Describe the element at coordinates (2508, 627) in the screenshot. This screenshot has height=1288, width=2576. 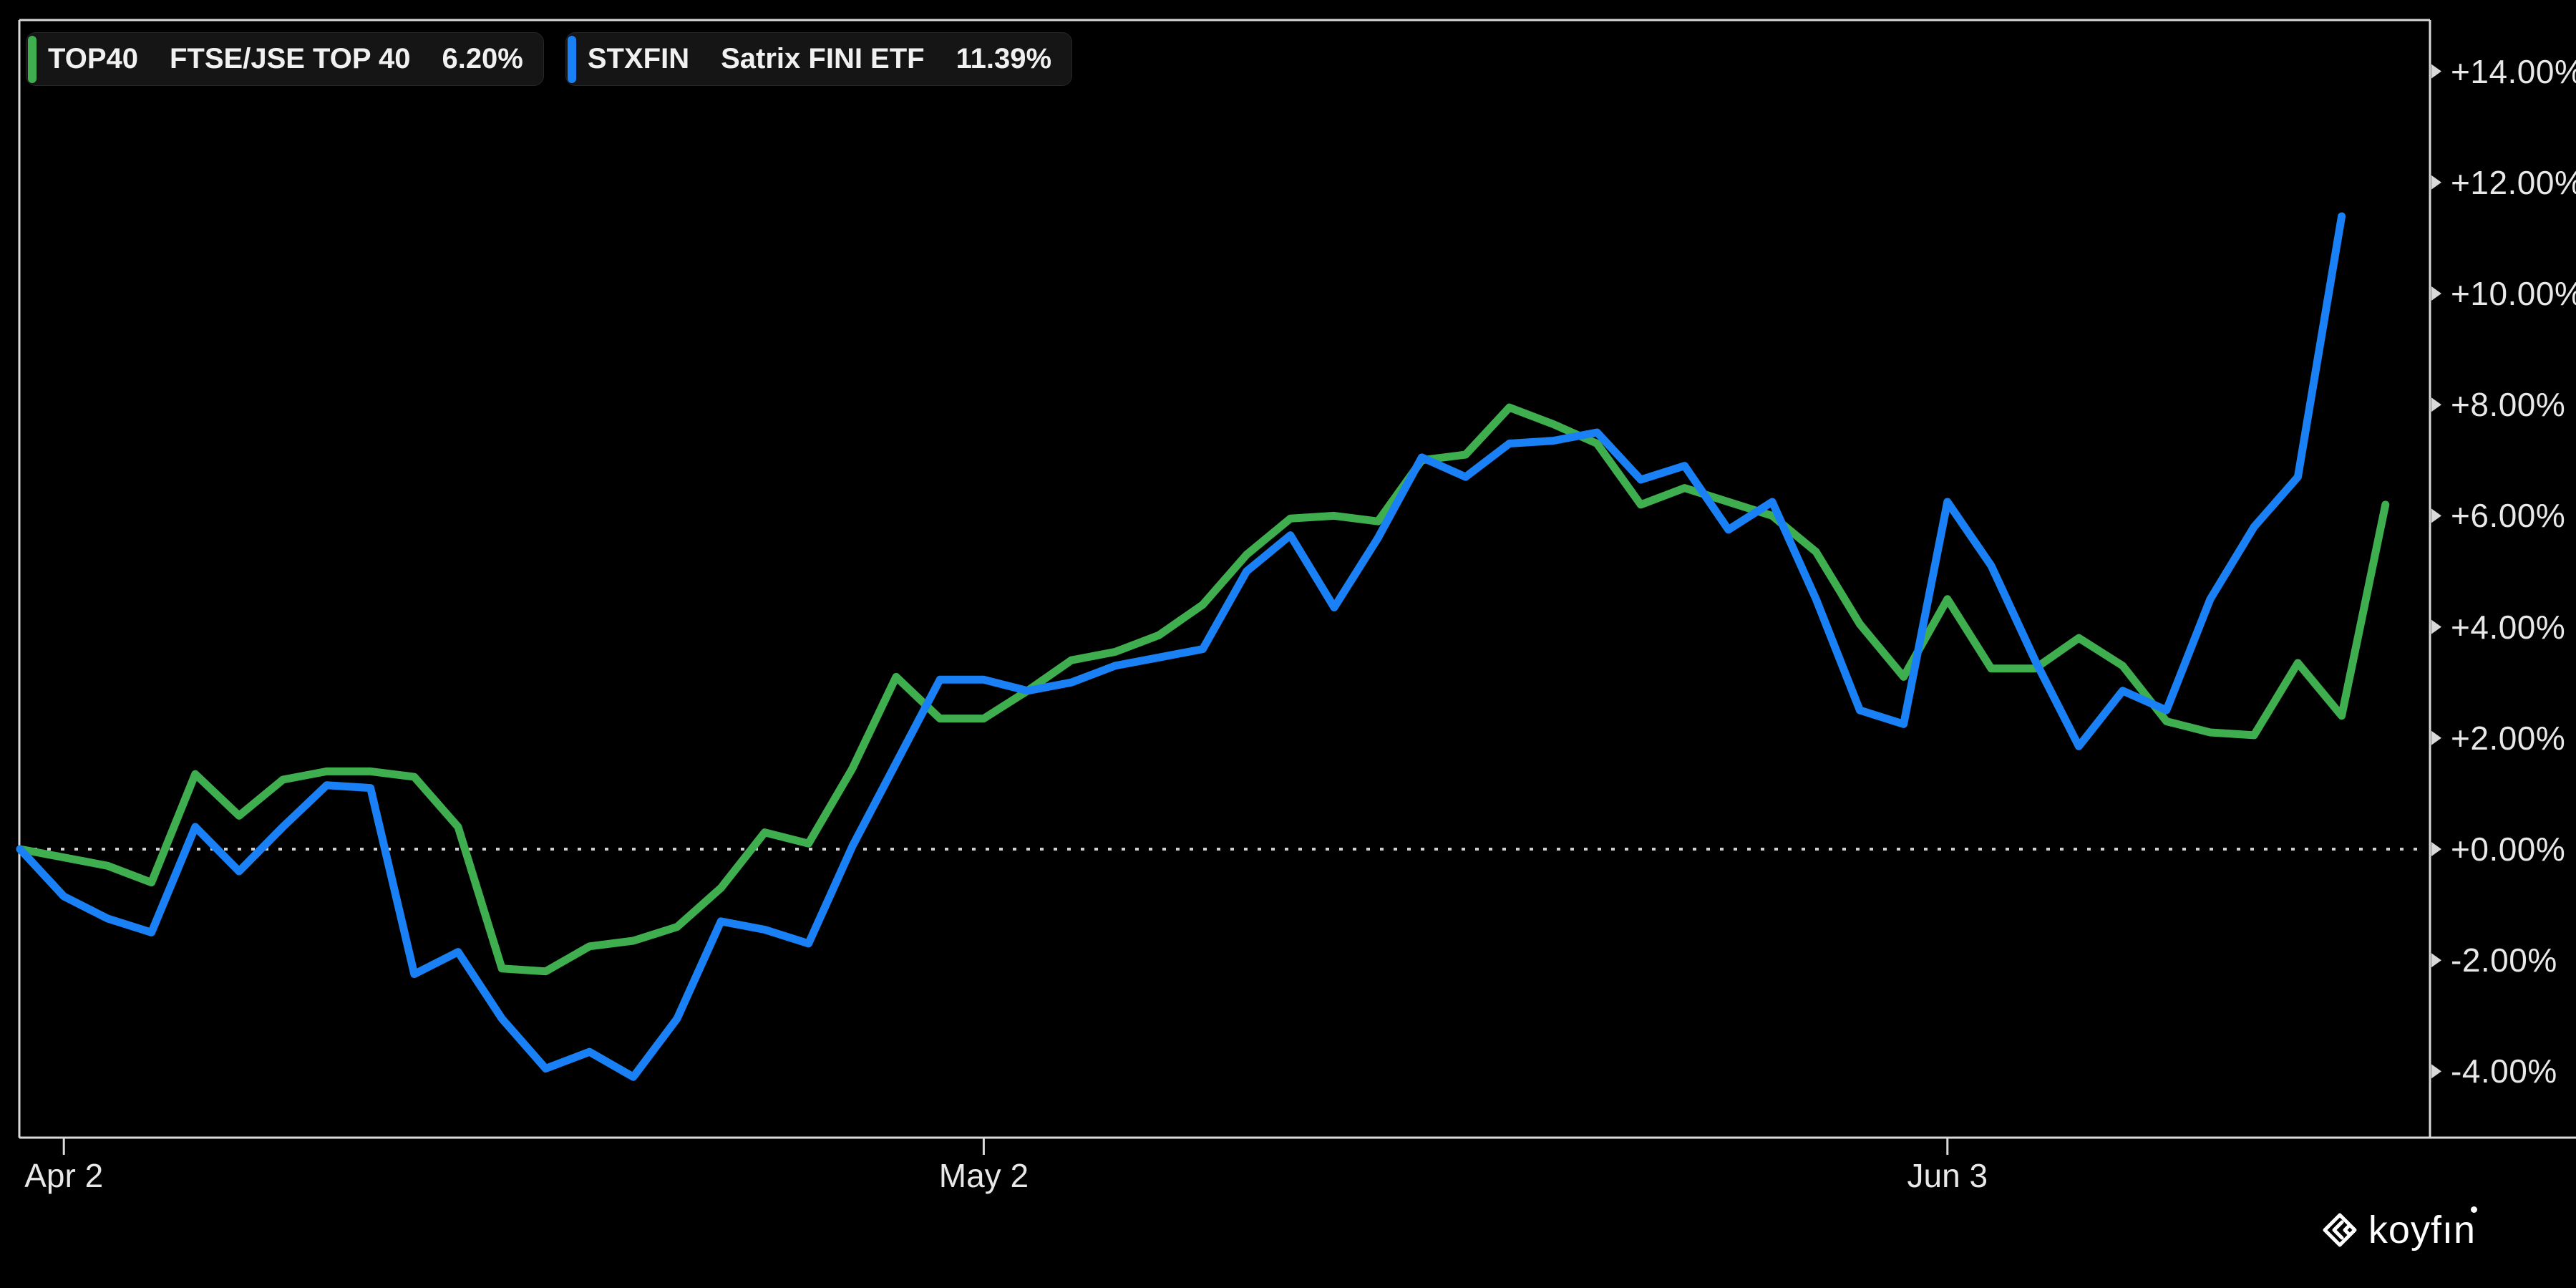
I see `y-axis-label: +4.00%` at that location.